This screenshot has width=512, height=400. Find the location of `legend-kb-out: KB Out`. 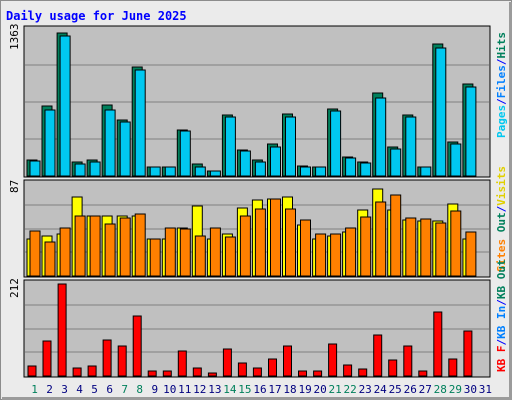

legend-kb-out: KB Out is located at coordinates (501, 279).